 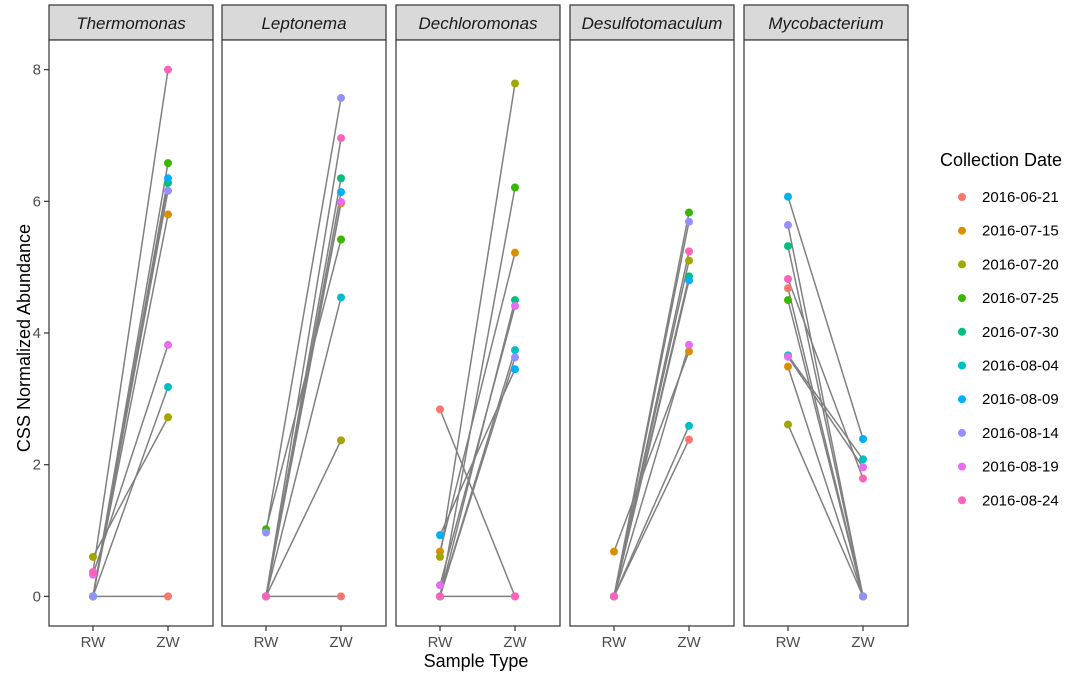 I want to click on x-axis-title: Sample Type, so click(x=476, y=661).